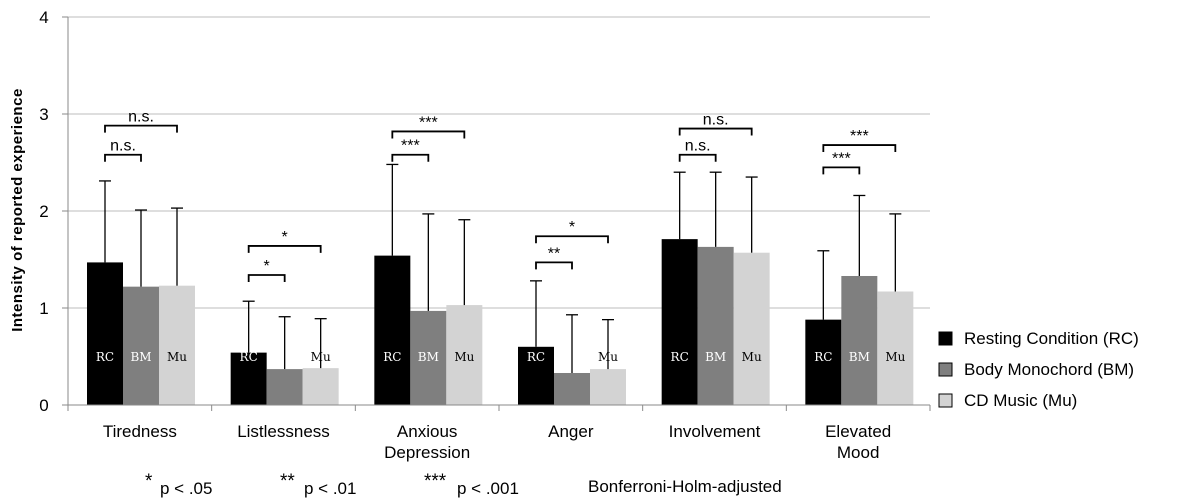 The image size is (1197, 502). I want to click on y-tick-label: 4, so click(43, 17).